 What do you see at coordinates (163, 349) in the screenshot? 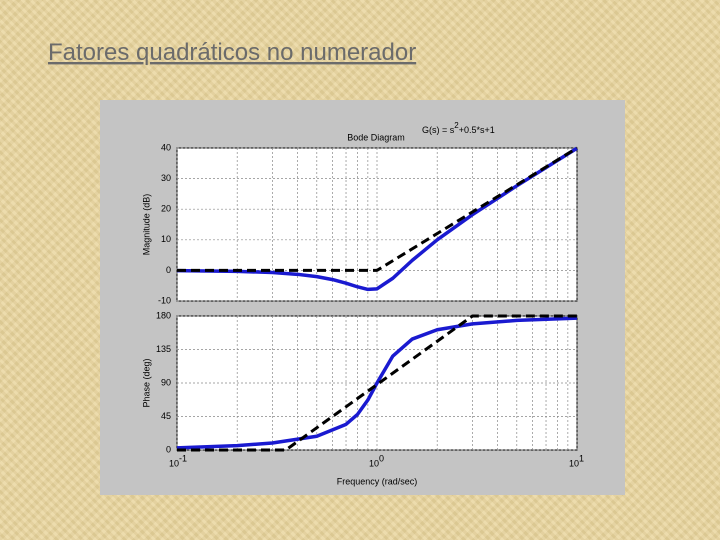
I see `y-tick-label: 135` at bounding box center [163, 349].